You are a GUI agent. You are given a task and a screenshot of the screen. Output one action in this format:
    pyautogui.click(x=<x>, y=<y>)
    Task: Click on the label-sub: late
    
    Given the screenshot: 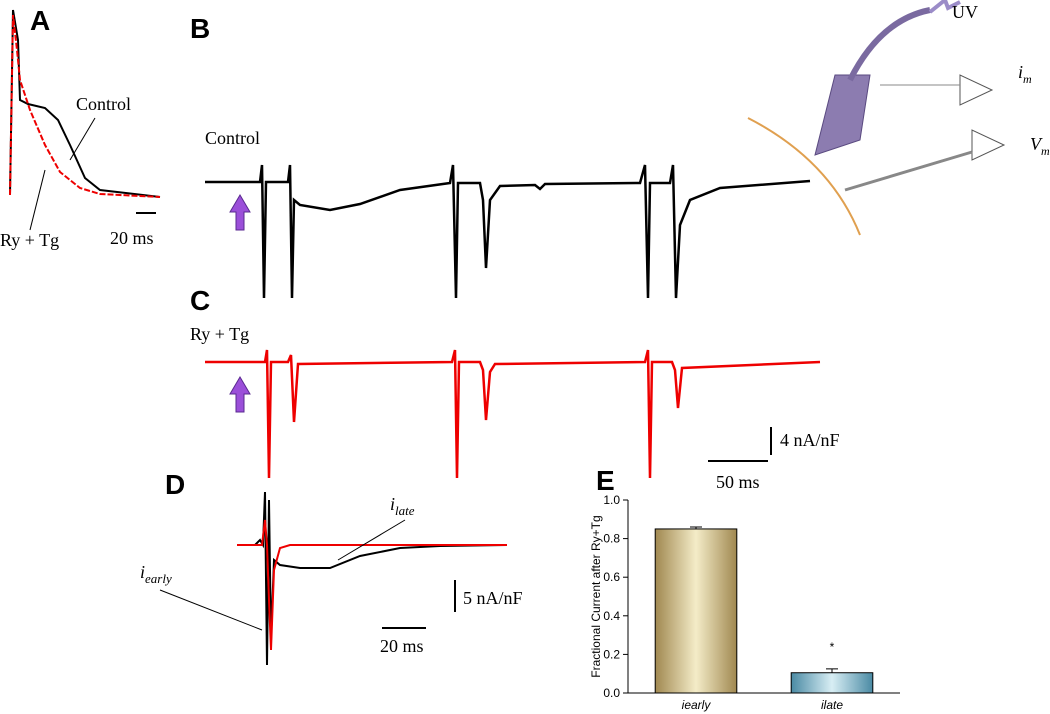 What is the action you would take?
    pyautogui.click(x=405, y=510)
    